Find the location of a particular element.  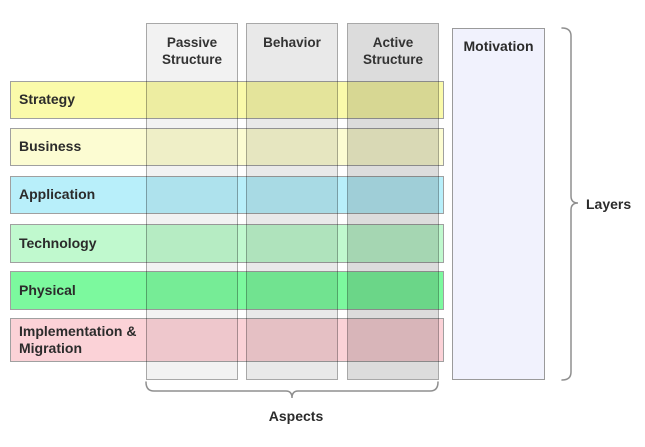

layer-label: Business is located at coordinates (50, 146).